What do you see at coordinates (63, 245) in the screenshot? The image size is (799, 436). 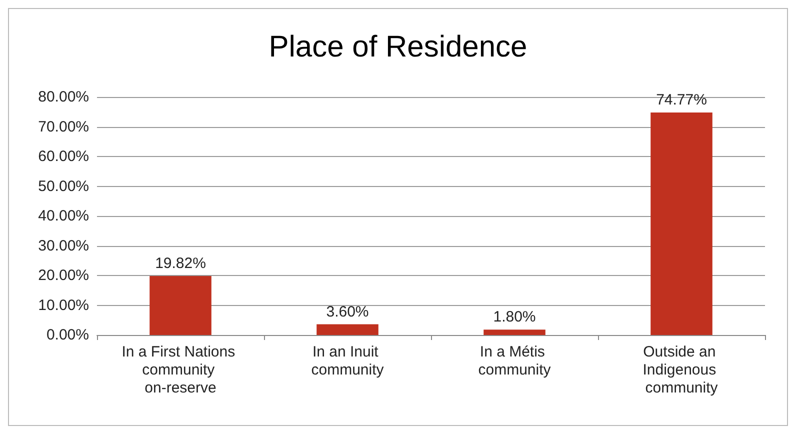 I see `y-tick-label: 30.00%` at bounding box center [63, 245].